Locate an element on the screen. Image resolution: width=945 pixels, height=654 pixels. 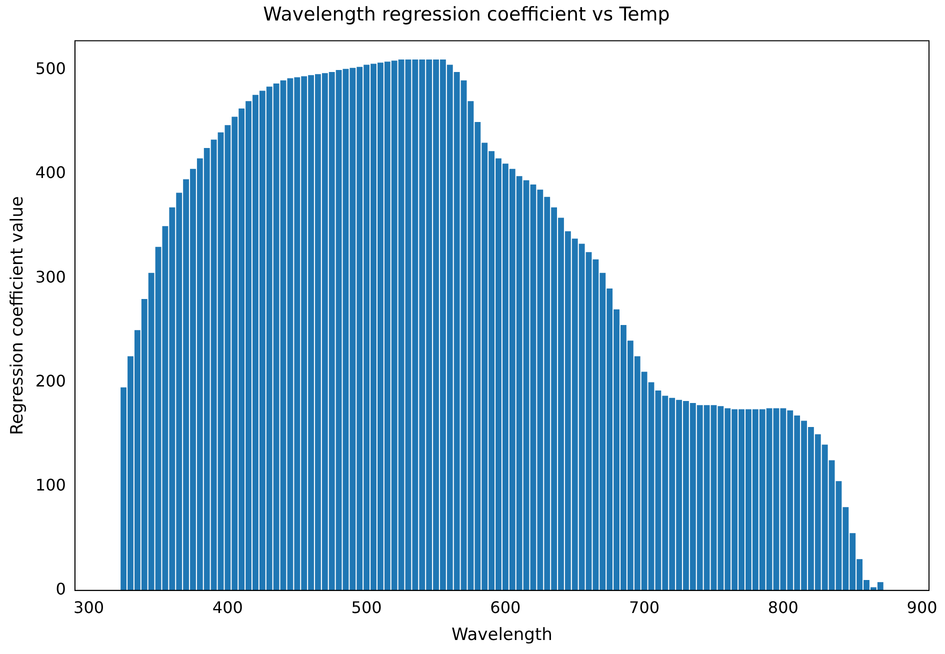
y-tick-label: 500 is located at coordinates (50, 68).